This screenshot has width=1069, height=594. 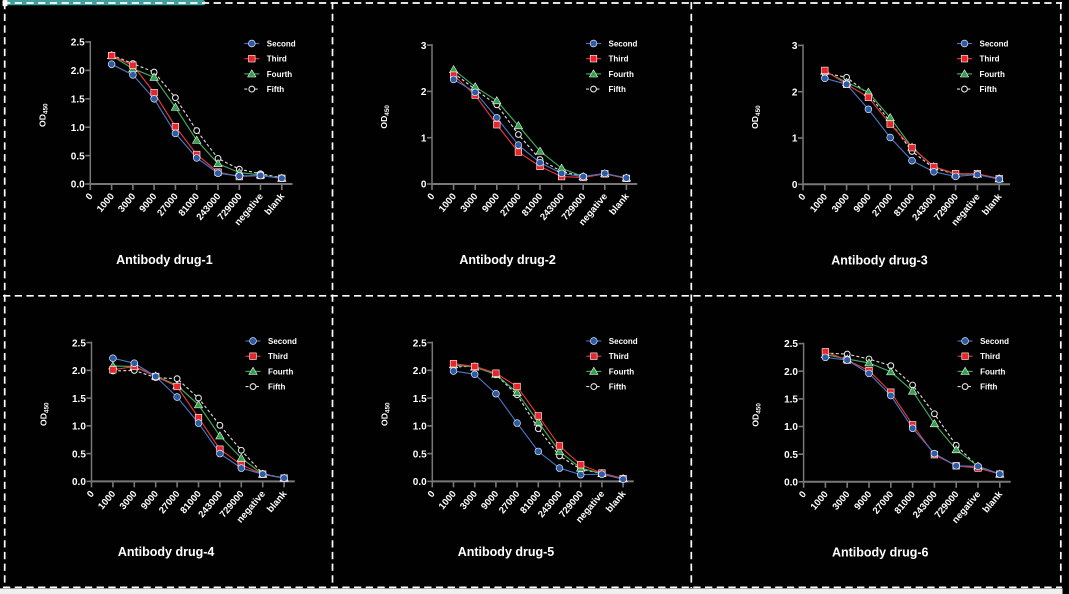 I want to click on svg-text: Antibody drug-6, so click(x=880, y=552).